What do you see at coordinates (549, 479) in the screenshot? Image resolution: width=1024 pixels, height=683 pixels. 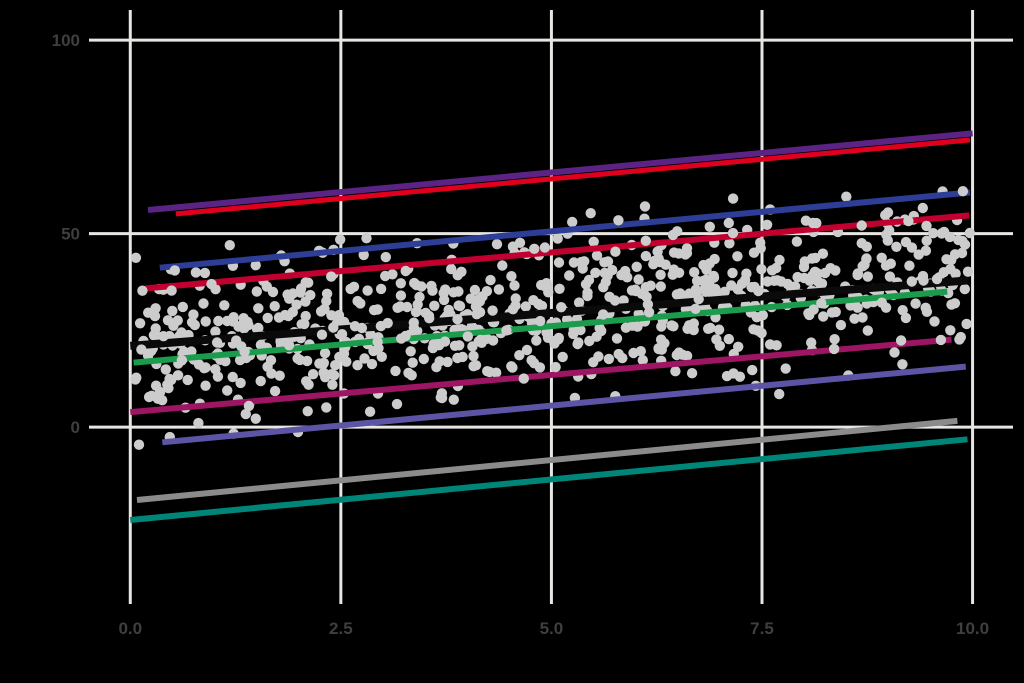 I see `trend-line-teal` at bounding box center [549, 479].